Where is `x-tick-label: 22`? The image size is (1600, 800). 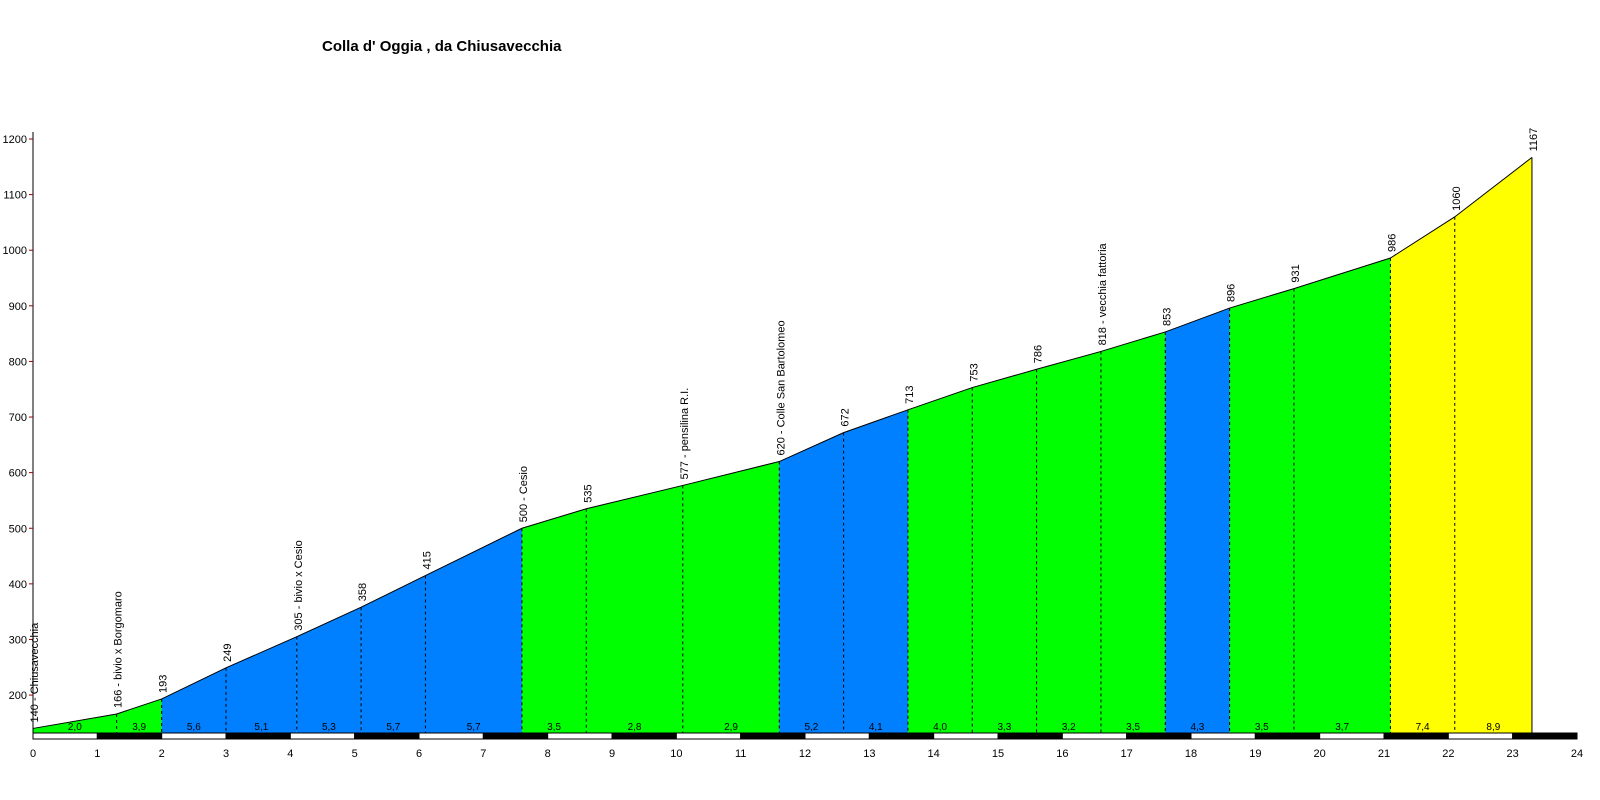 x-tick-label: 22 is located at coordinates (1448, 754).